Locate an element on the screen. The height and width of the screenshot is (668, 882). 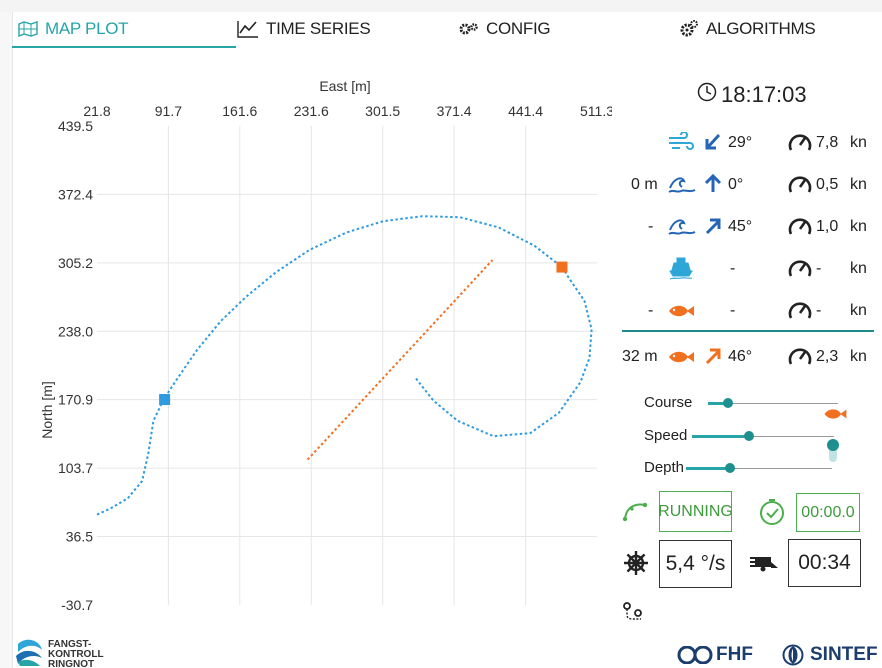
fangstkontroll-logo: FANGST- KONTROLL RINGNOT is located at coordinates (72, 652).